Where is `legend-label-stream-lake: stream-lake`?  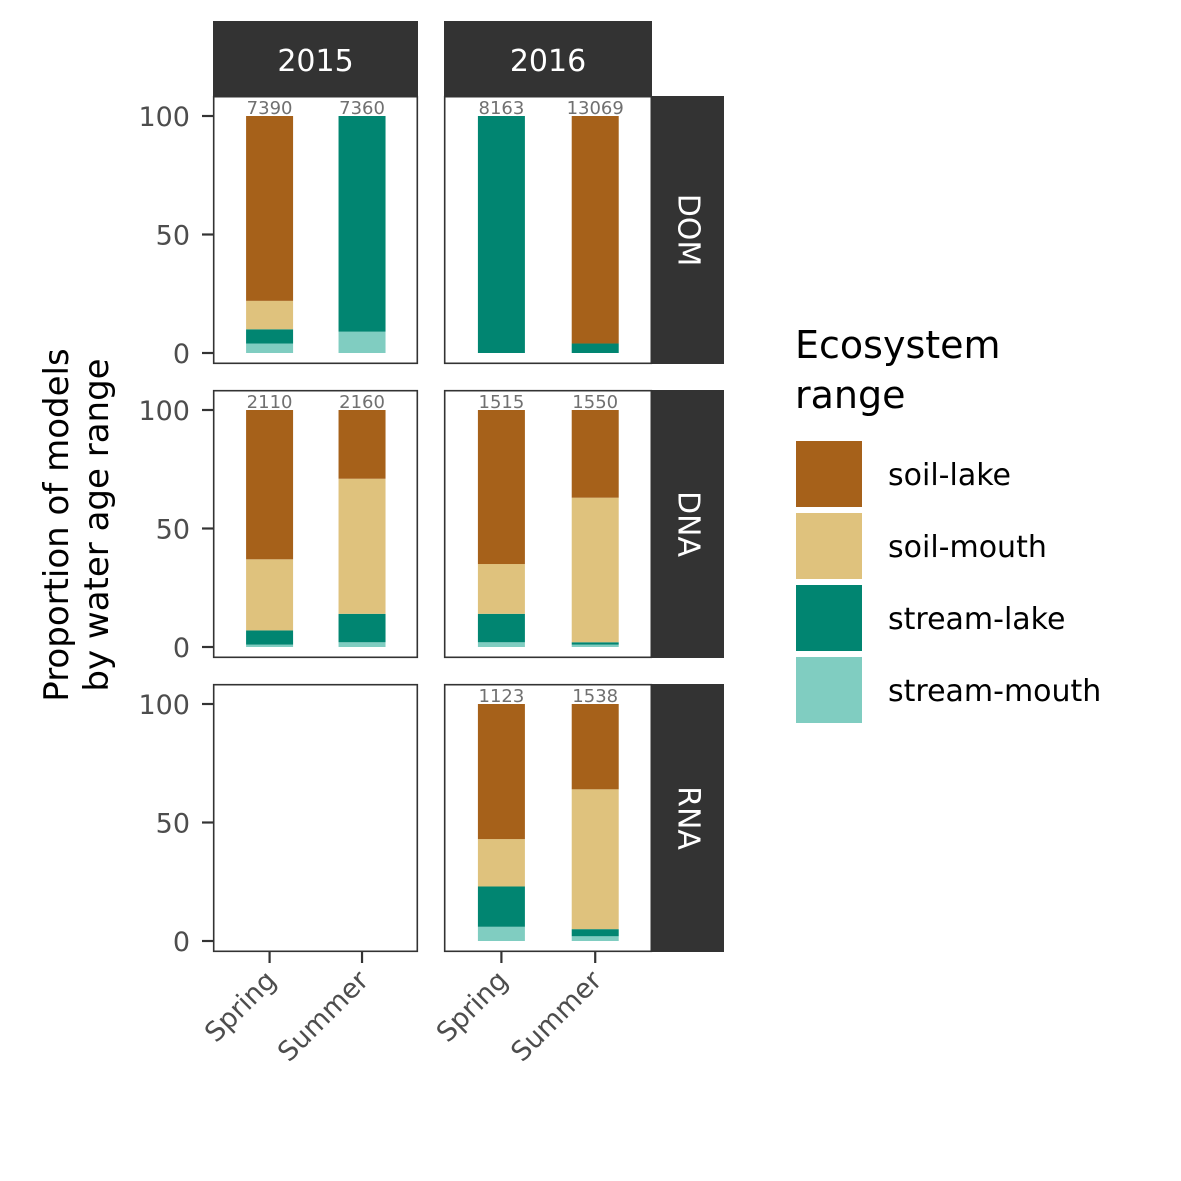 legend-label-stream-lake: stream-lake is located at coordinates (976, 619).